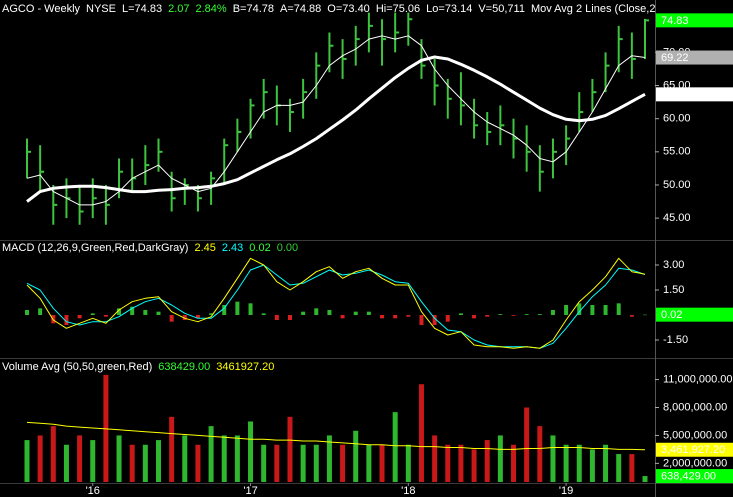 This screenshot has height=497, width=733. What do you see at coordinates (677, 119) in the screenshot?
I see `y-tick-label: 60.00` at bounding box center [677, 119].